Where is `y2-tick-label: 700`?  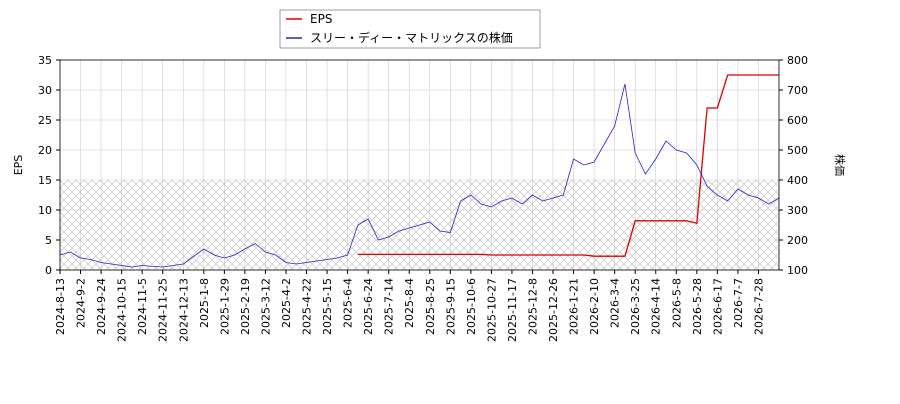
y2-tick-label: 700 is located at coordinates (797, 90).